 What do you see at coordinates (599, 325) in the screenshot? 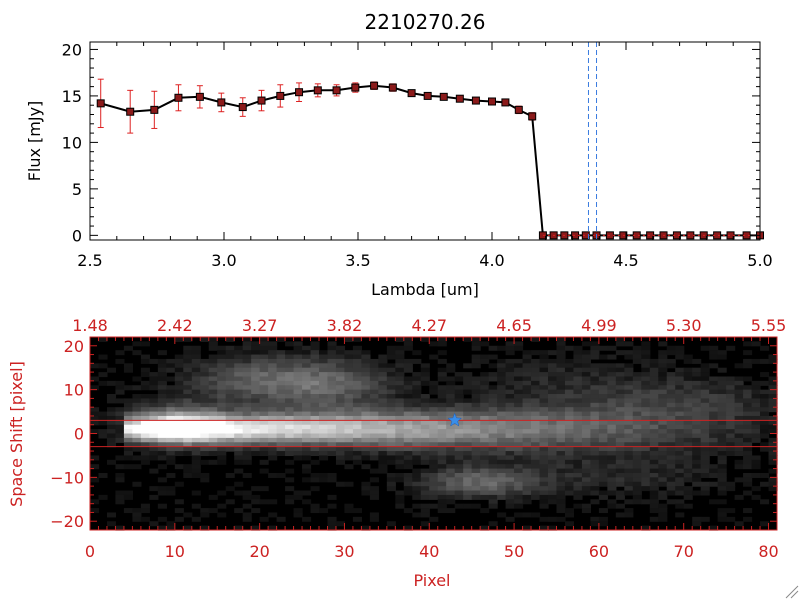
I see `wavelength-tick-label: 4.99` at bounding box center [599, 325].